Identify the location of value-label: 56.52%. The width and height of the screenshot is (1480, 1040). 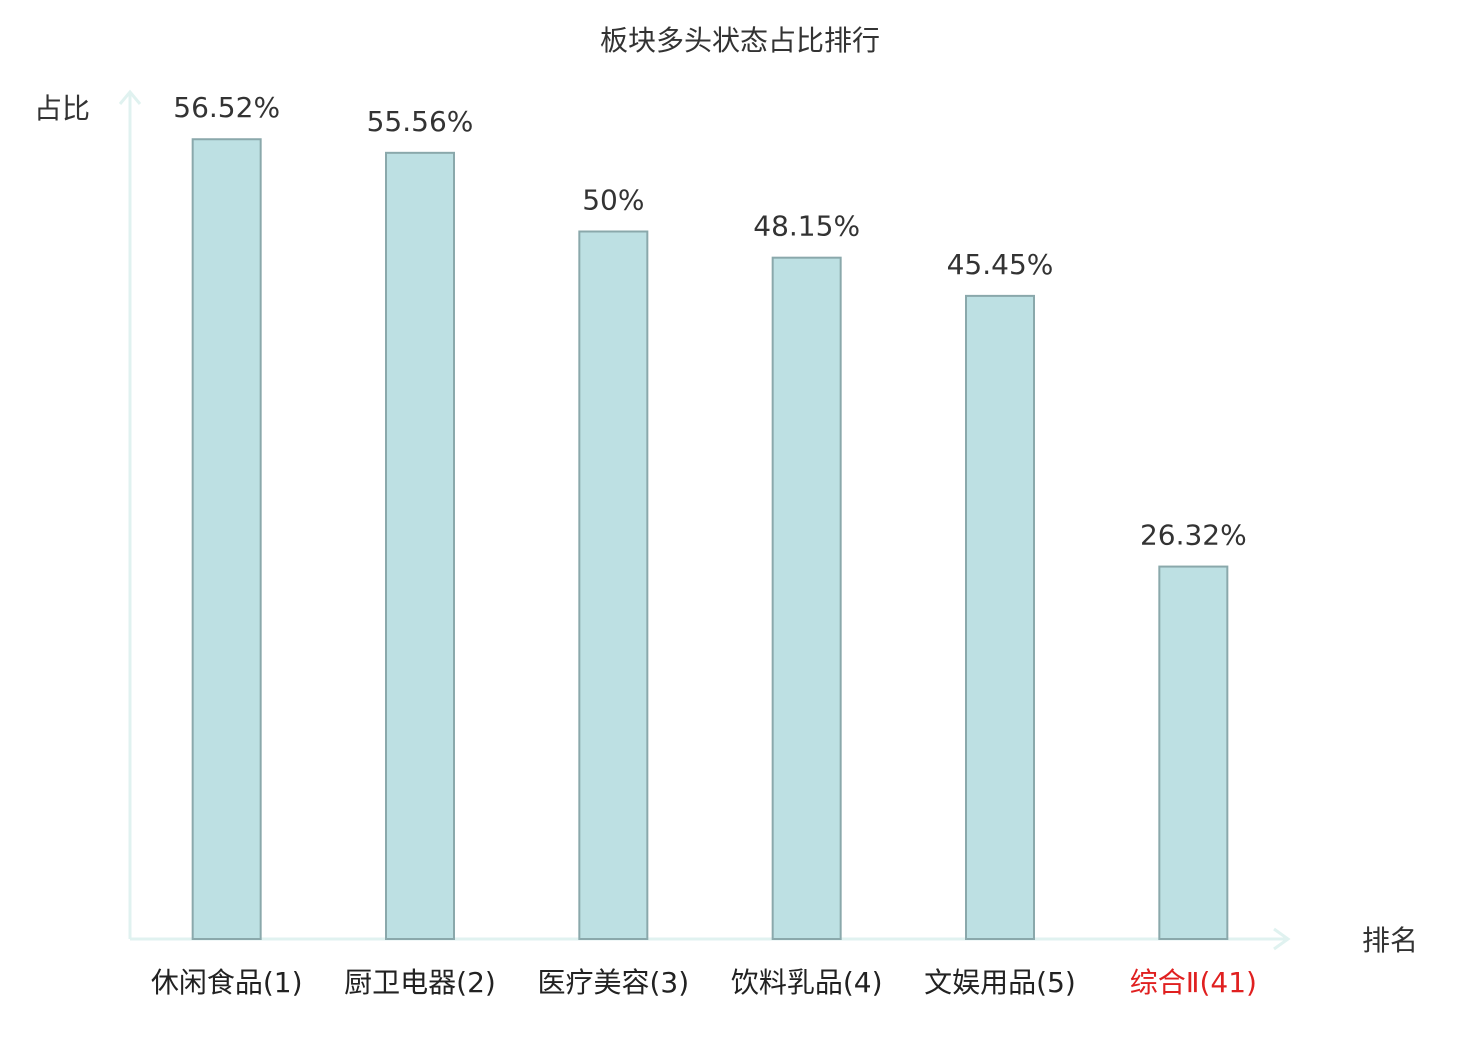
(226, 107).